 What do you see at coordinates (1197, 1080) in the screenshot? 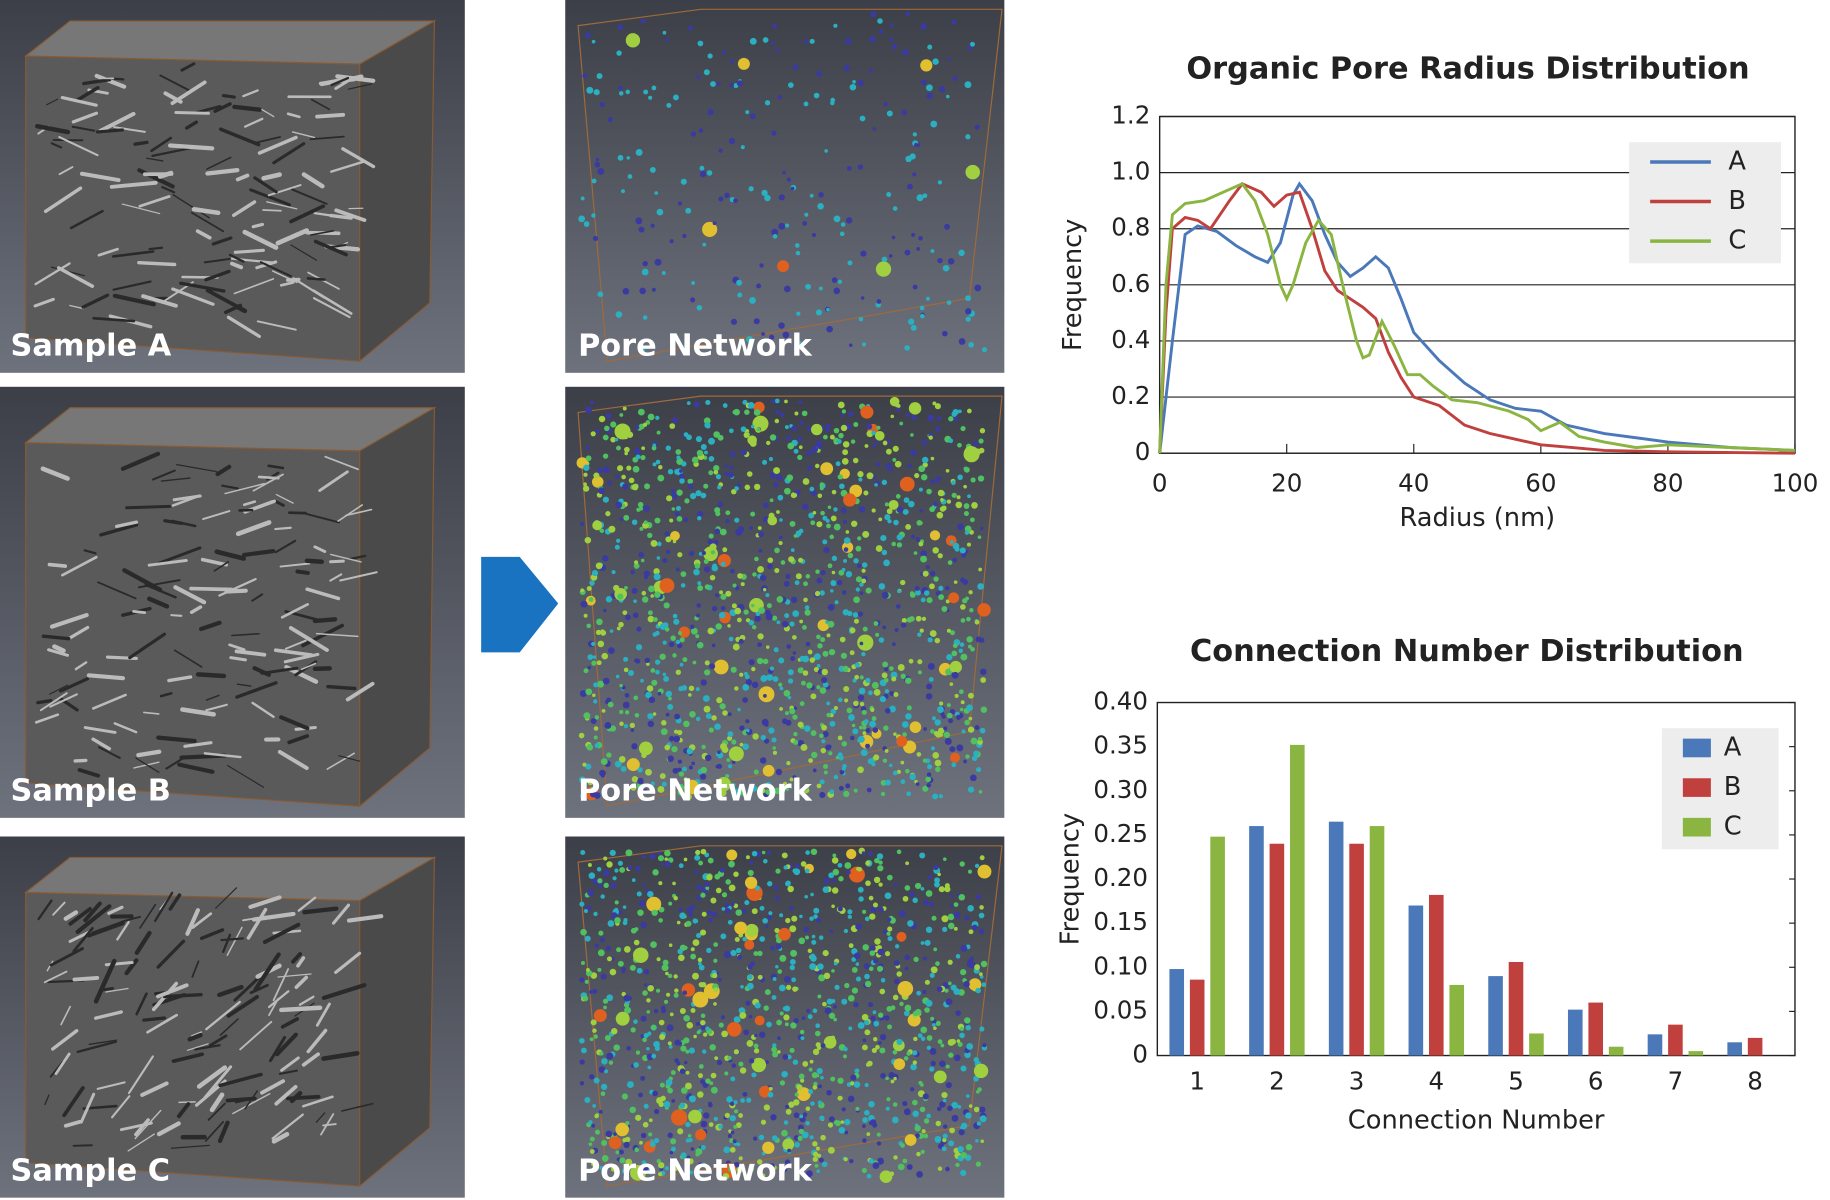
I see `x-tick-label: 1` at bounding box center [1197, 1080].